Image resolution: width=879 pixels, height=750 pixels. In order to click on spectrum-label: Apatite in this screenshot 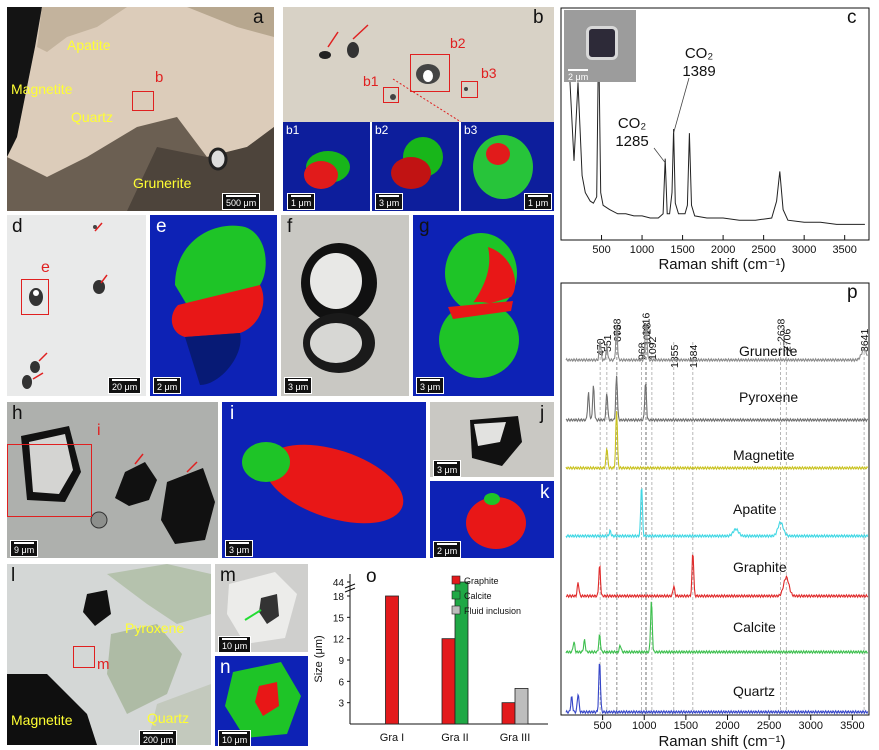, I will do `click(755, 509)`.